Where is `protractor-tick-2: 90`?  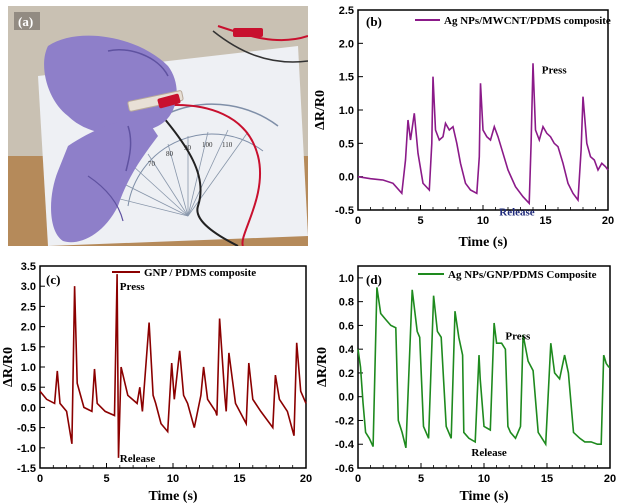 protractor-tick-2: 90 is located at coordinates (188, 148).